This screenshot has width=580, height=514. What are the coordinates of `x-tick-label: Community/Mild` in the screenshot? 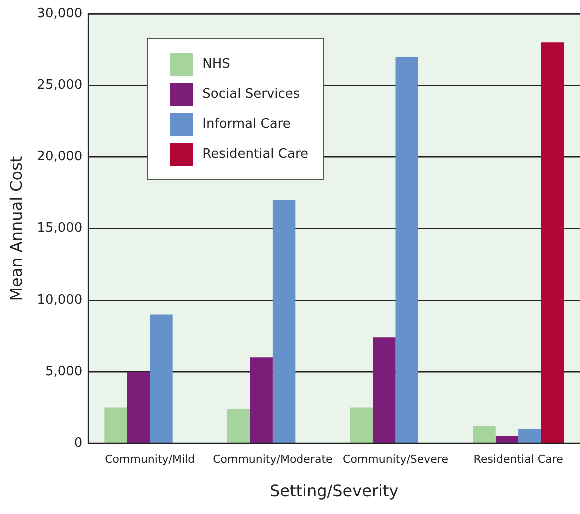 It's located at (150, 459).